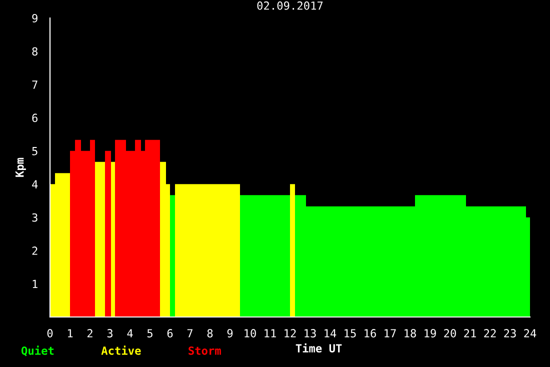 The image size is (550, 367). Describe the element at coordinates (230, 333) in the screenshot. I see `x-tick-label: 9` at that location.